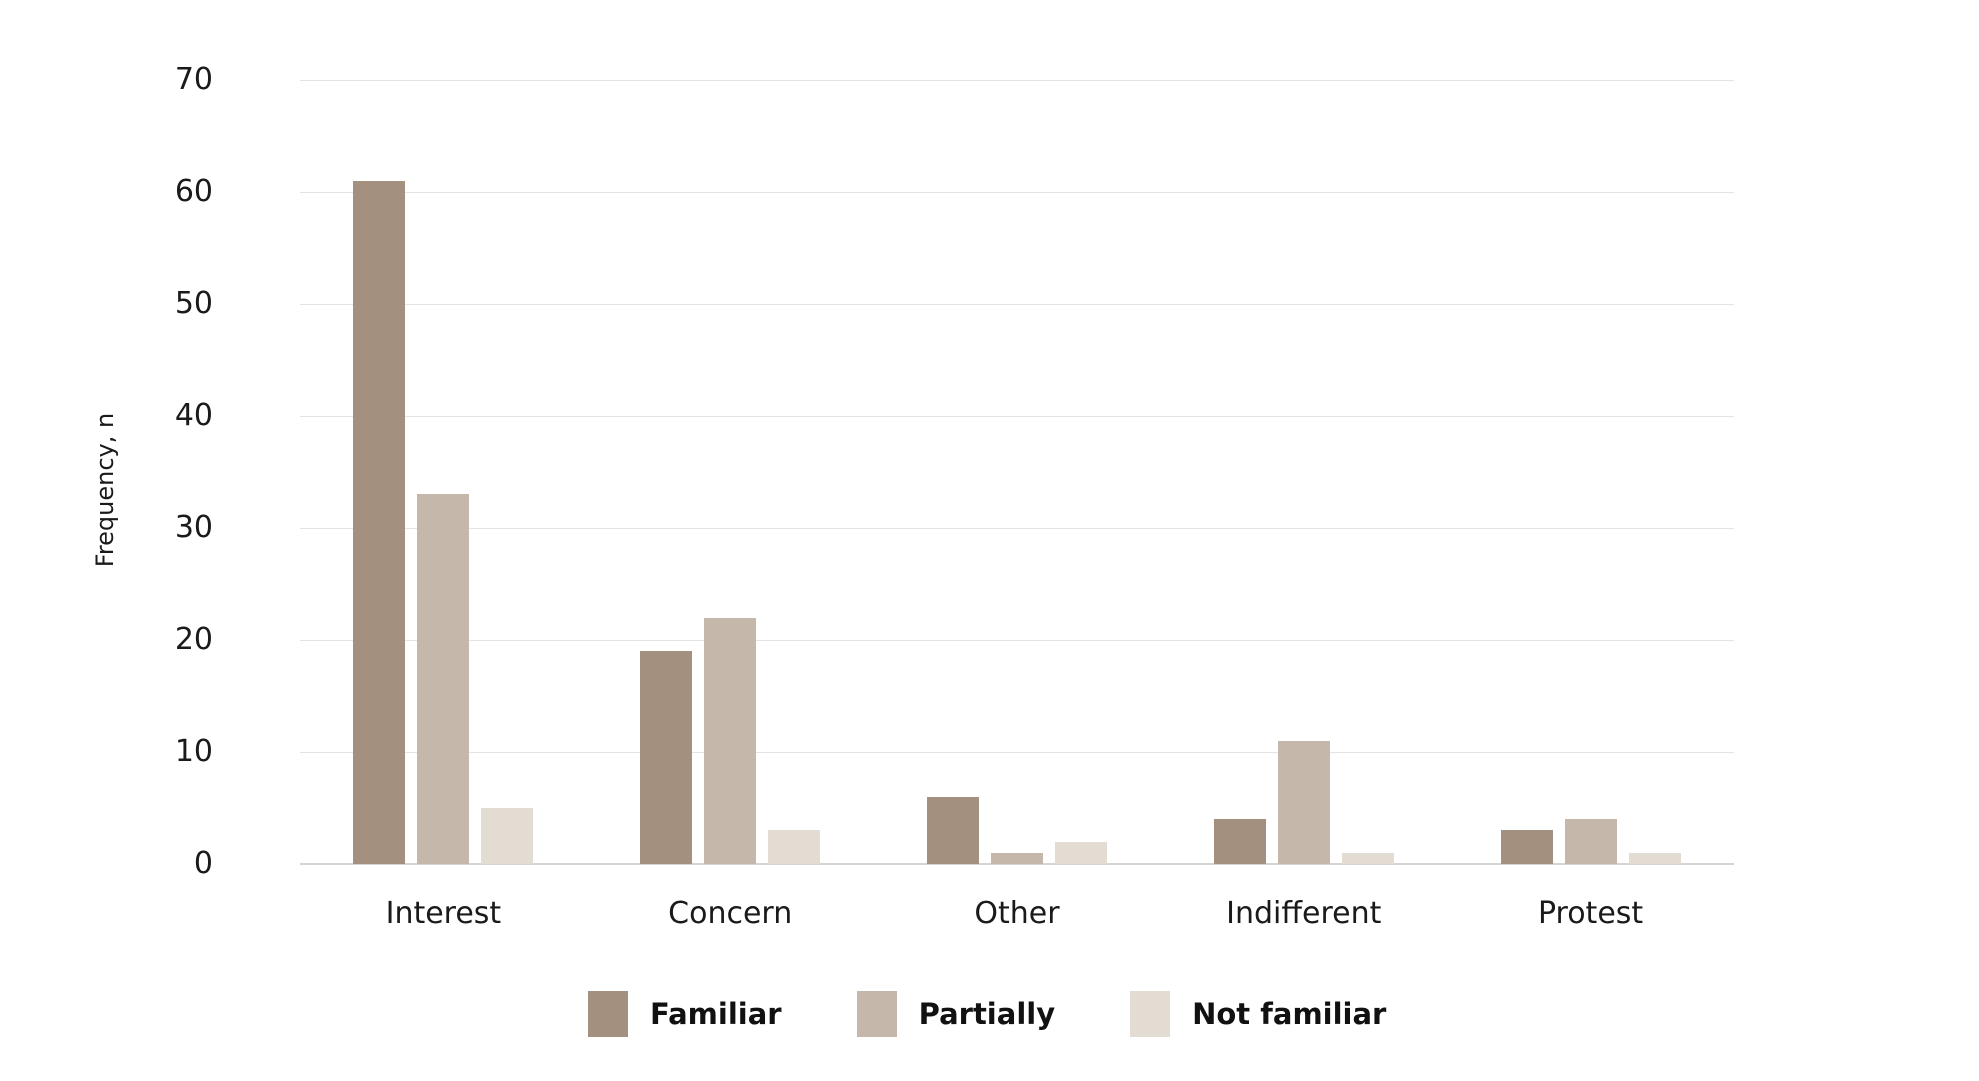  What do you see at coordinates (794, 847) in the screenshot?
I see `bar-not-familiar-concern` at bounding box center [794, 847].